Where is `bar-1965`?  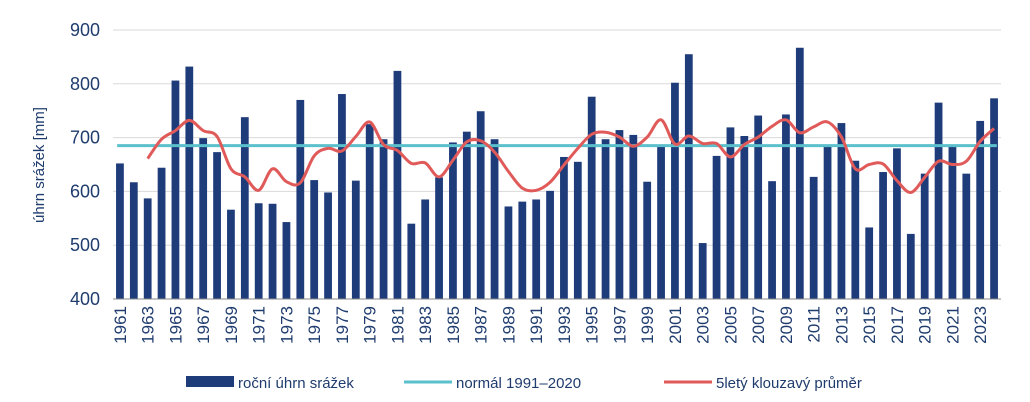 bar-1965 is located at coordinates (175, 190).